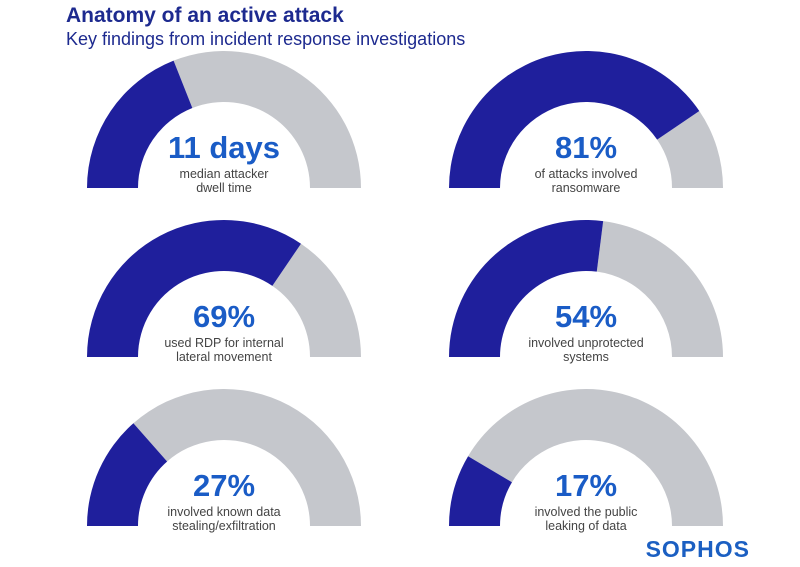 This screenshot has height=567, width=800. What do you see at coordinates (586, 188) in the screenshot?
I see `gauge-label: ransomware` at bounding box center [586, 188].